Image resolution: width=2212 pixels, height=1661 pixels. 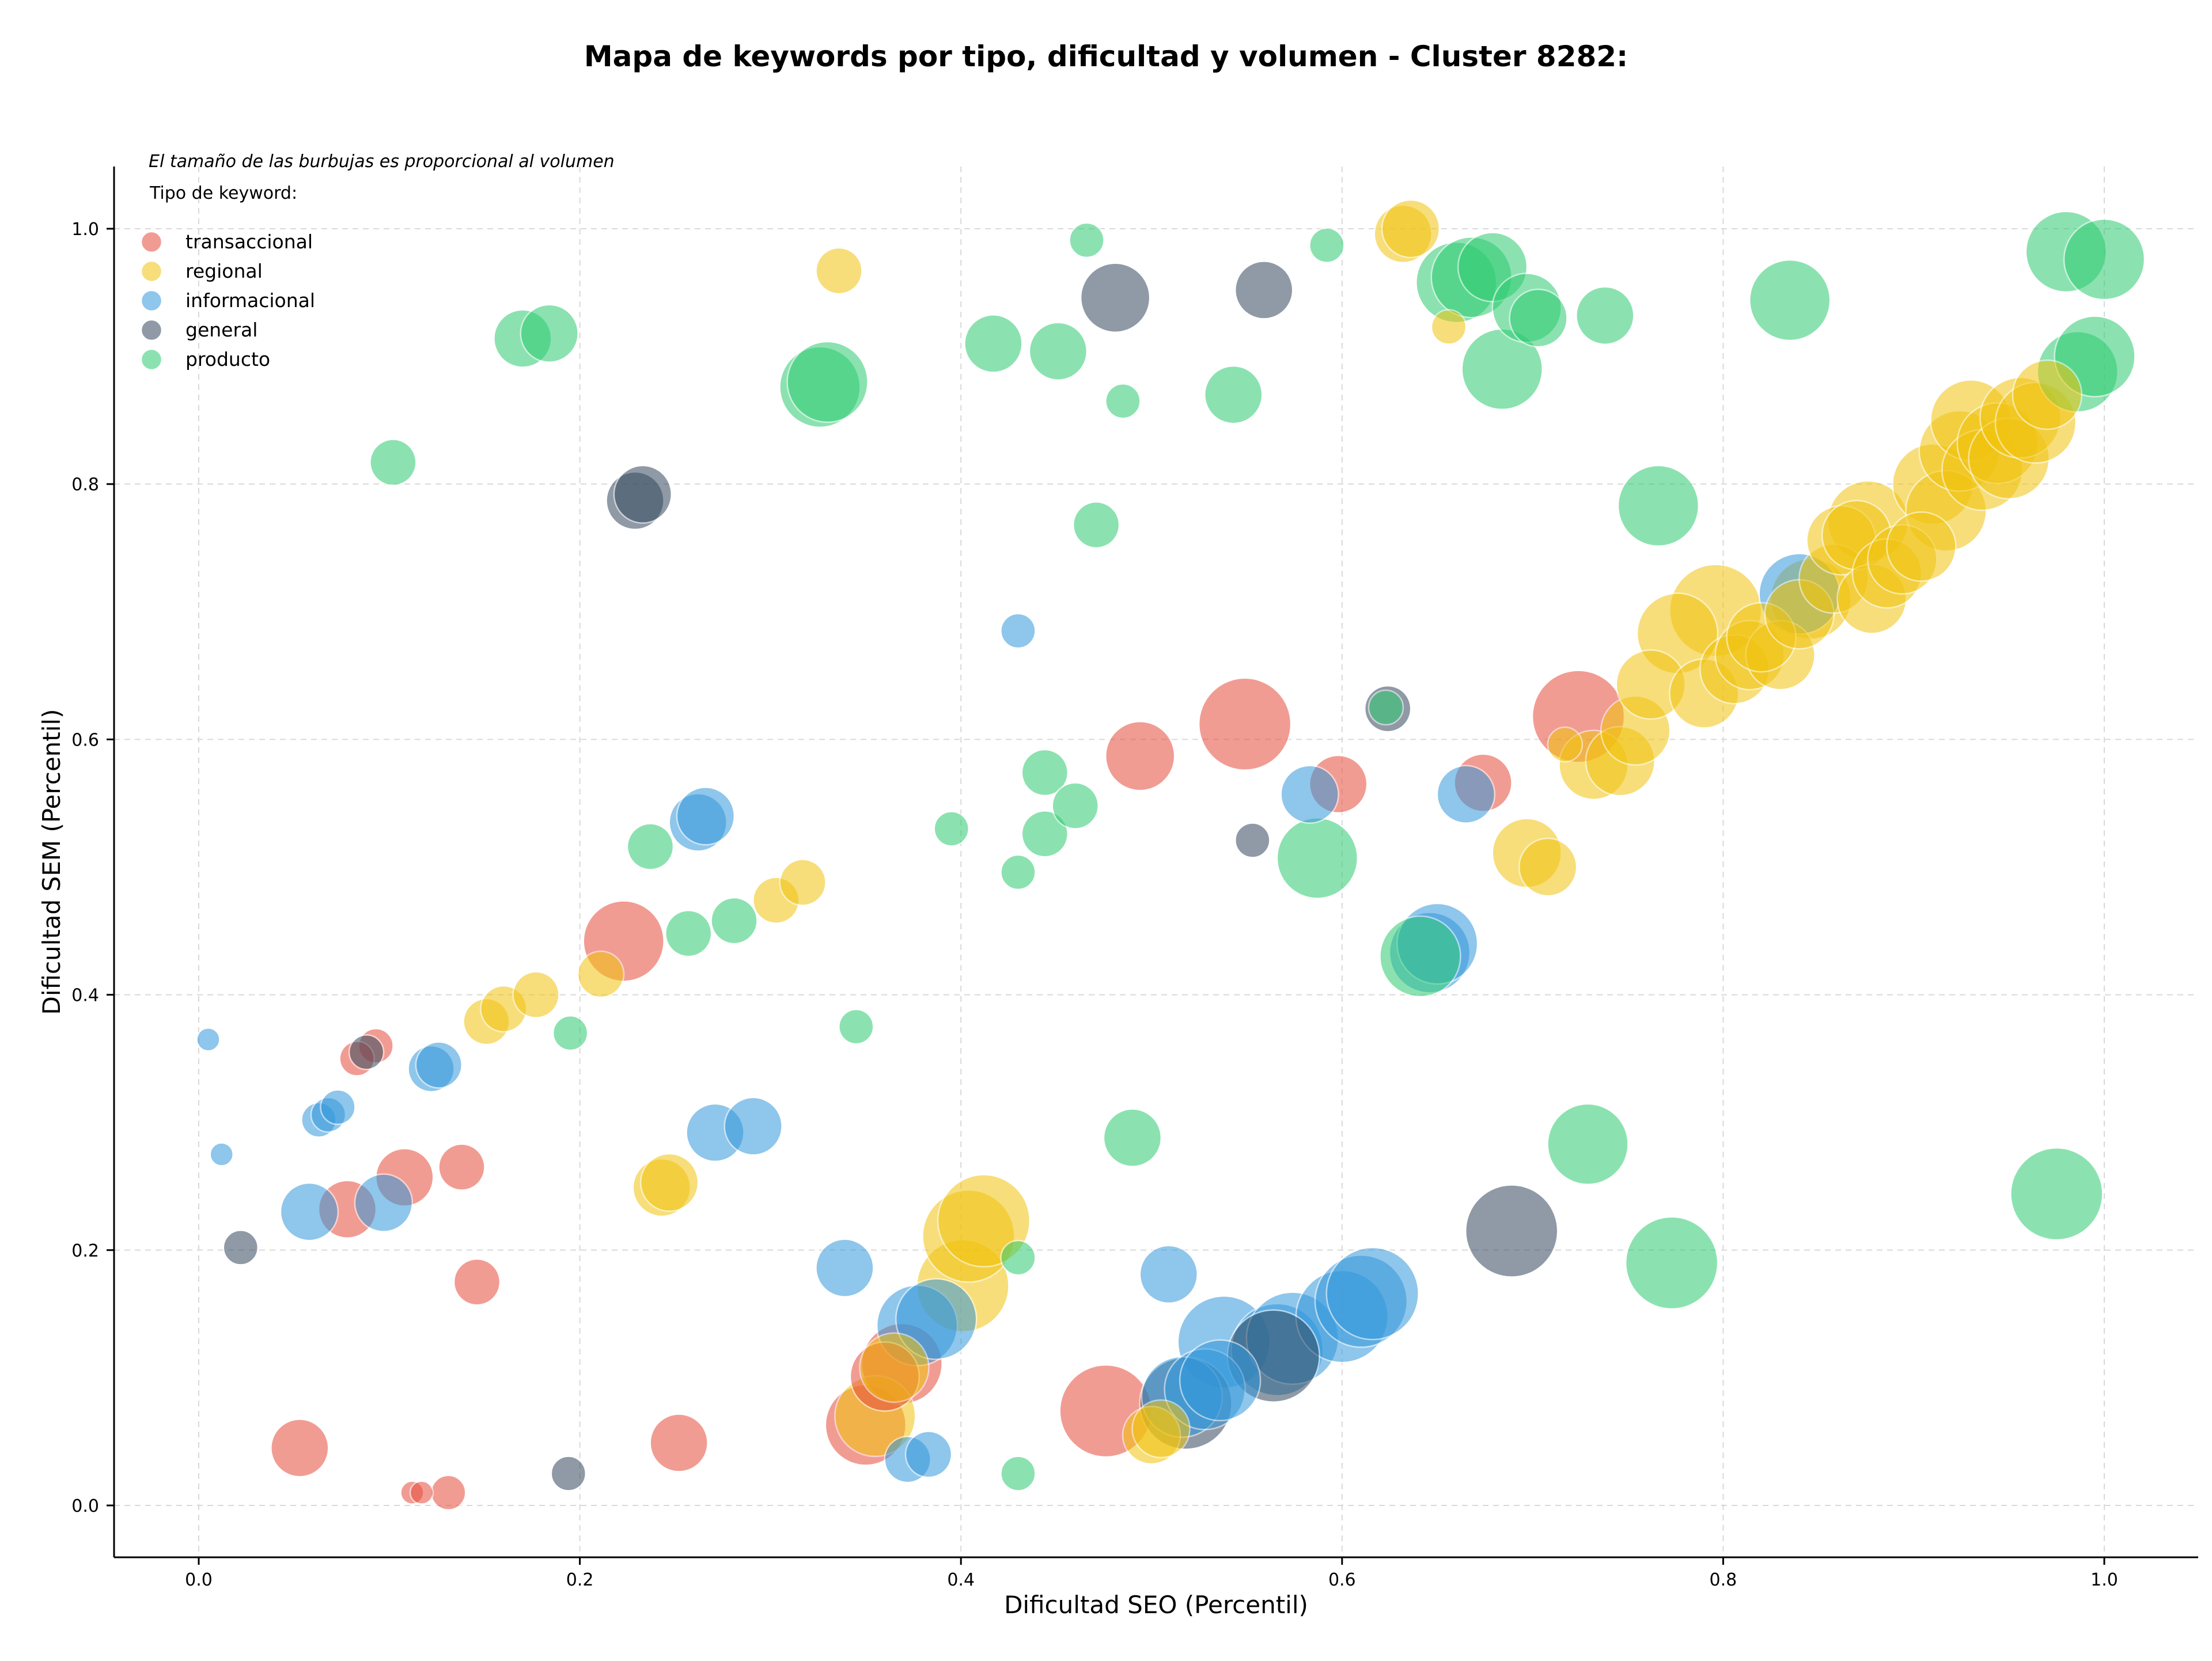 What do you see at coordinates (151, 300) in the screenshot?
I see `legend-marker-informacional` at bounding box center [151, 300].